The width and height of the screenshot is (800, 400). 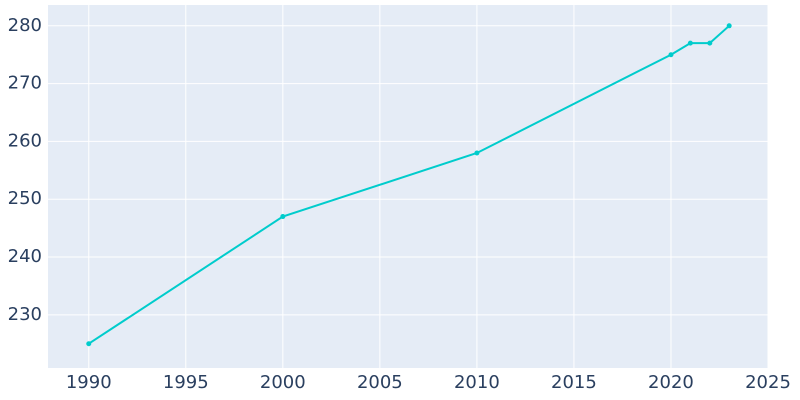 What do you see at coordinates (186, 382) in the screenshot?
I see `x-tick-label: 1995` at bounding box center [186, 382].